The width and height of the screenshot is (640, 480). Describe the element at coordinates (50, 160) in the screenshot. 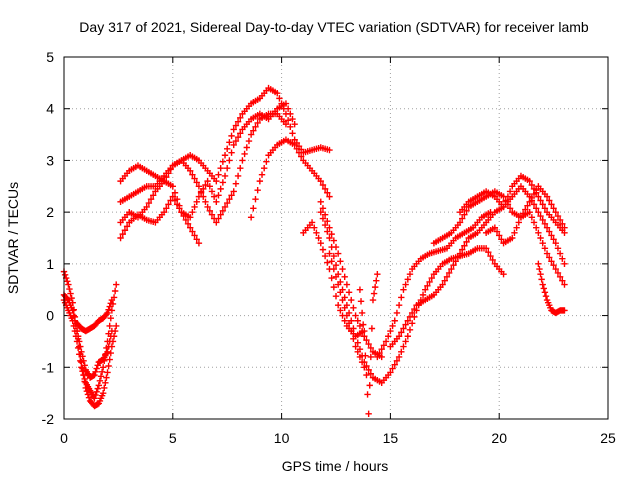

I see `y-tick-label: 3` at that location.